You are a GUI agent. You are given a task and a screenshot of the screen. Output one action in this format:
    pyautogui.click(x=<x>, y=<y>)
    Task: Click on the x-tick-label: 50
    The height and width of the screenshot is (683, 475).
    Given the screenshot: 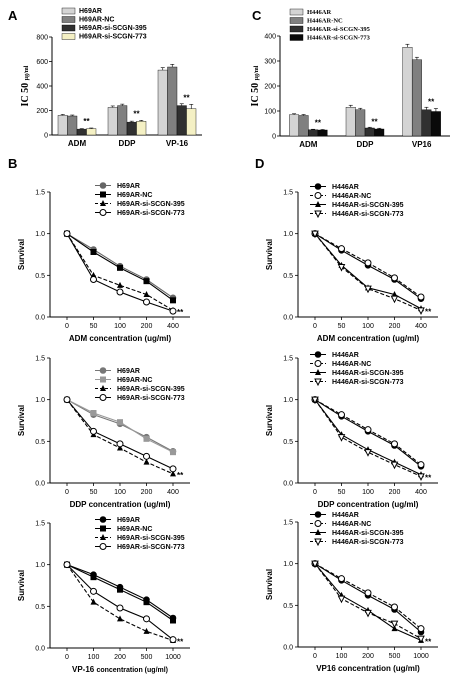 What is the action you would take?
    pyautogui.click(x=342, y=492)
    